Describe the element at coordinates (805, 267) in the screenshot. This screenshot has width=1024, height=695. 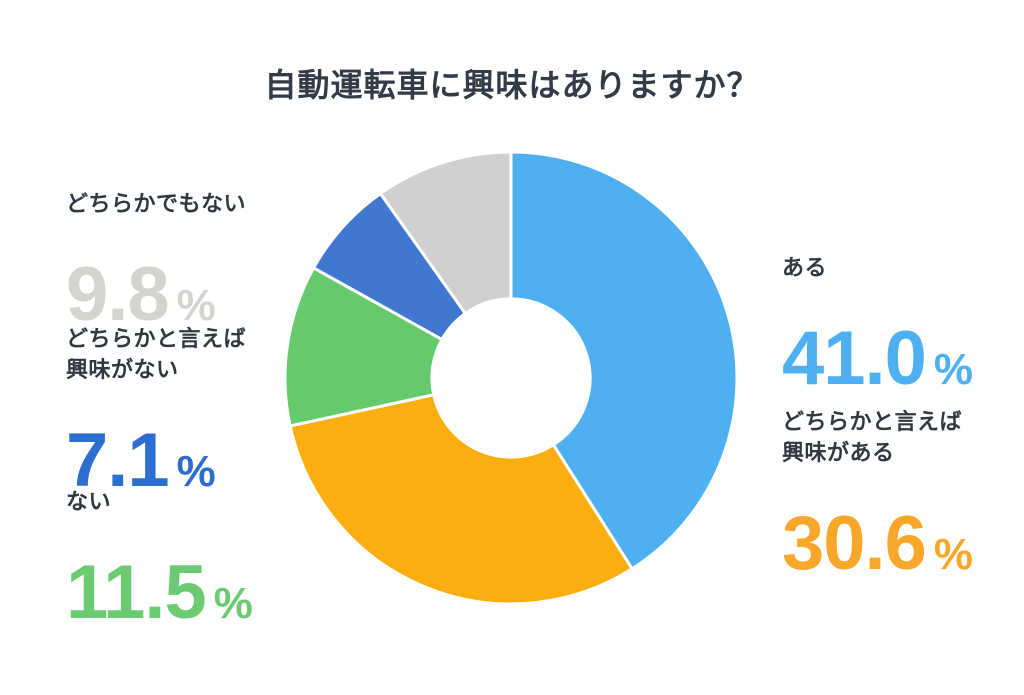
I see `callout-yes-label: ある` at that location.